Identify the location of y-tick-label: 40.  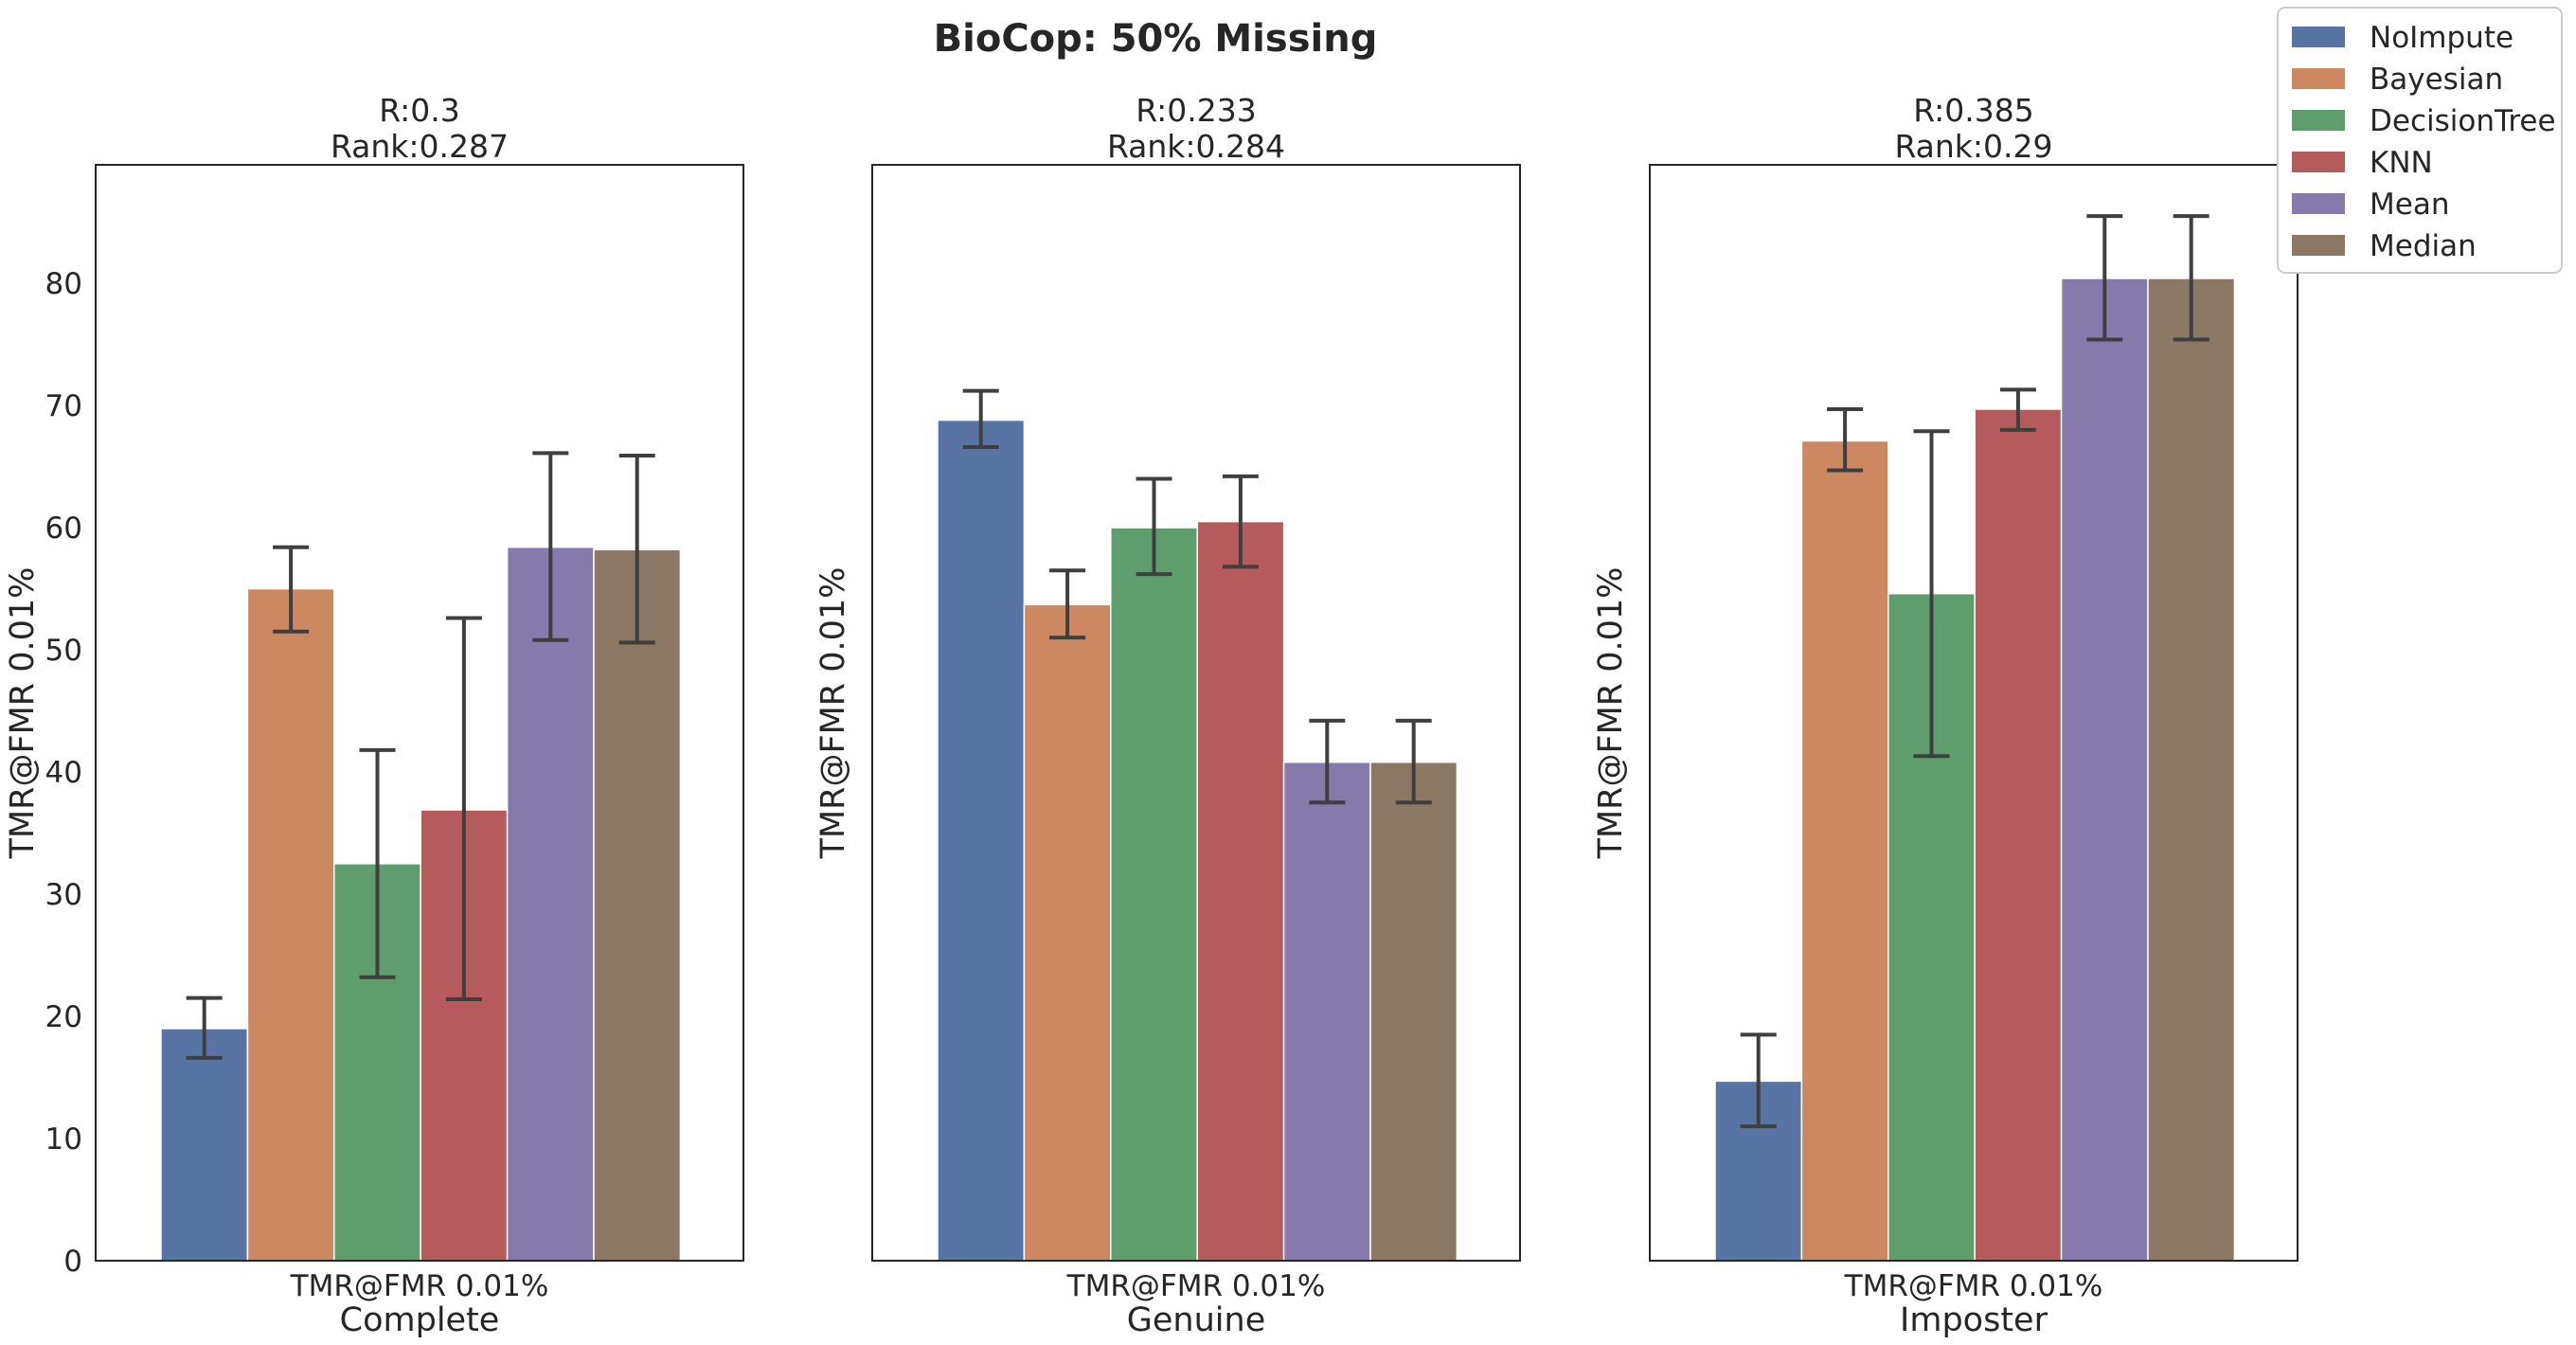
(63, 773).